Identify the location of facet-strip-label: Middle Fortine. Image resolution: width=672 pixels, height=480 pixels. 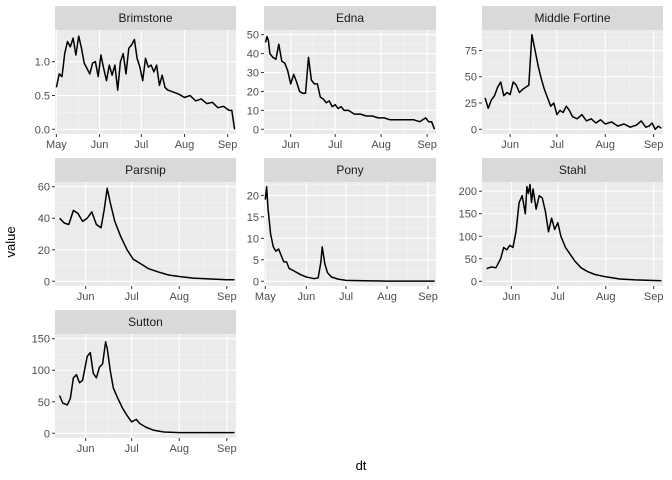
(572, 18).